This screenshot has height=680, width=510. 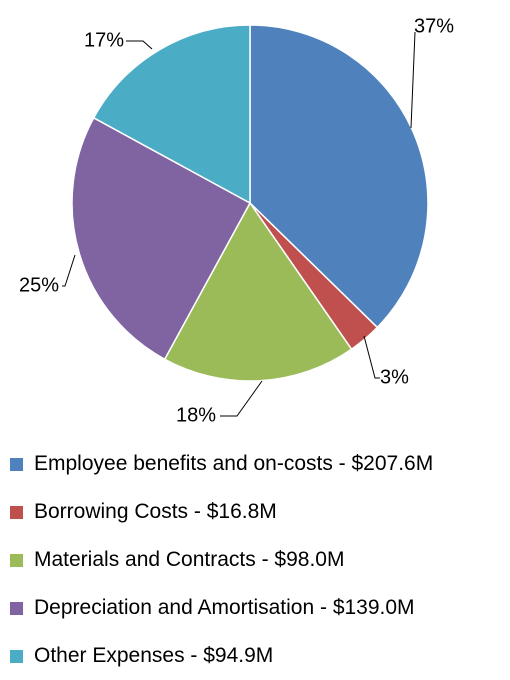 I want to click on legend-label: Employee benefits and on-costs - $207.6M, so click(x=234, y=463).